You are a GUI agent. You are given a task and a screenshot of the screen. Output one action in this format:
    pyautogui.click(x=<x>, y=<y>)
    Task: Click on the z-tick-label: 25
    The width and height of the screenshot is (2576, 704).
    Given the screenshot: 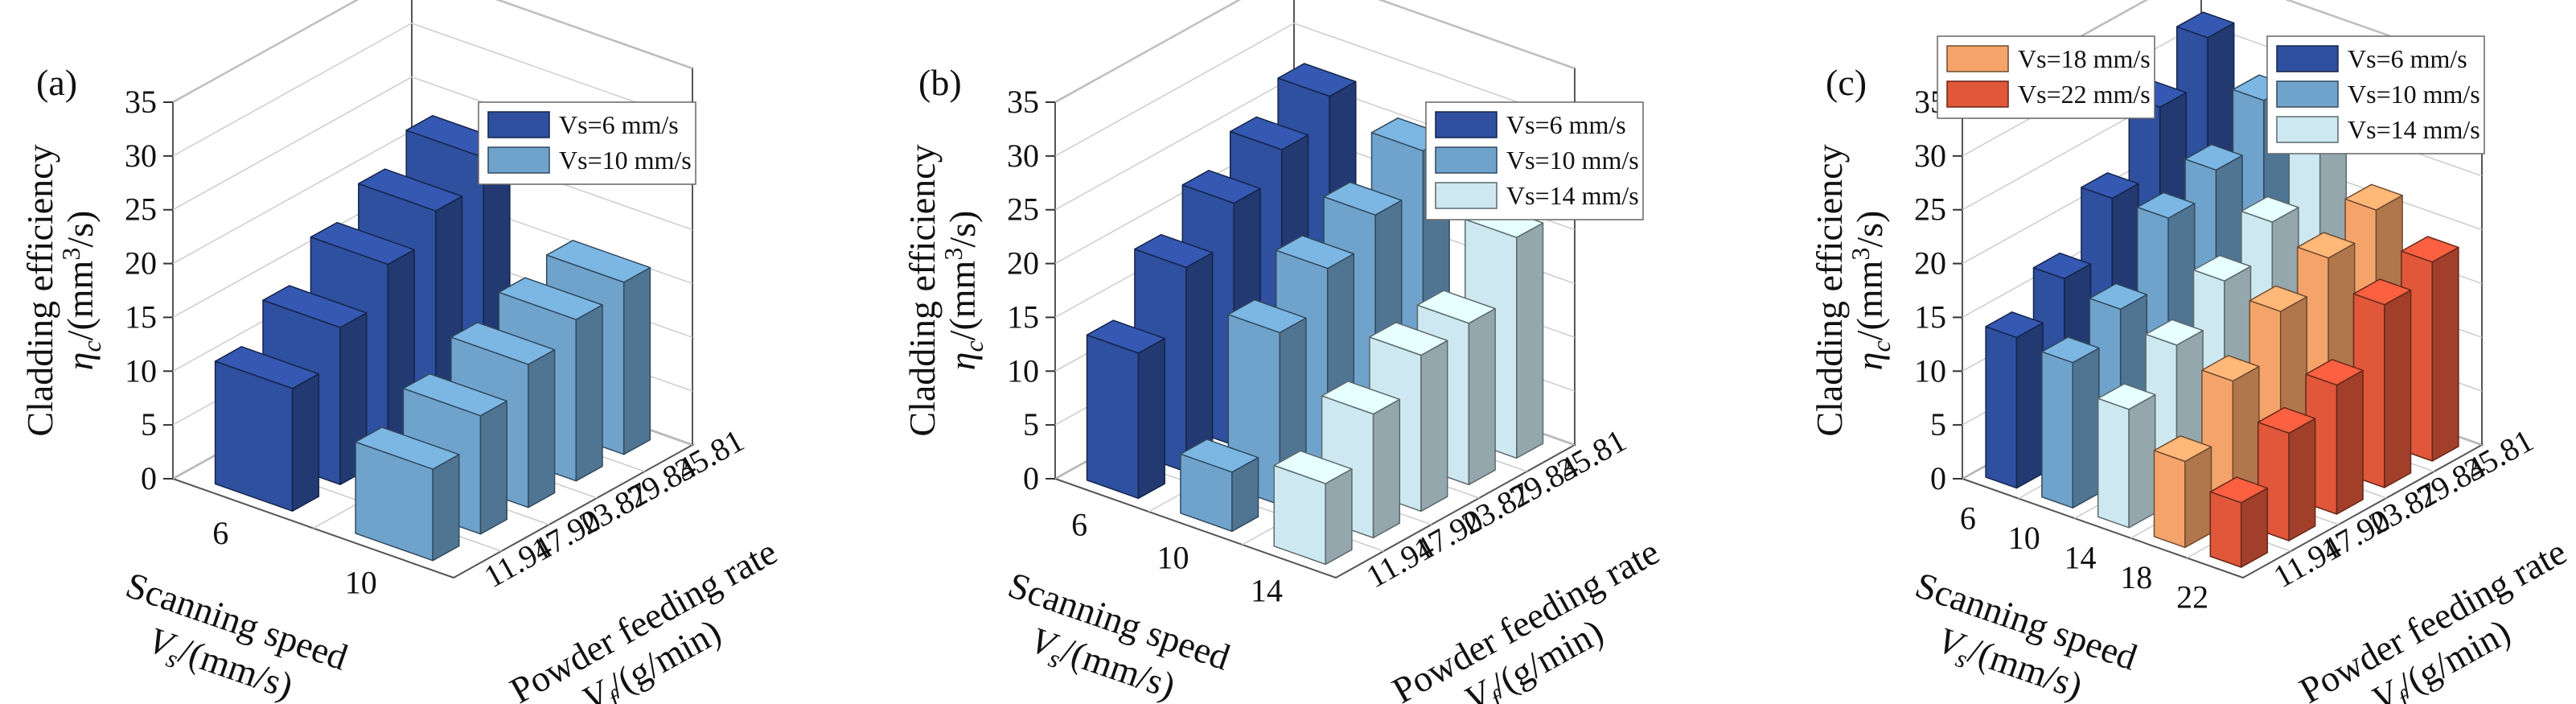 What is the action you would take?
    pyautogui.click(x=1930, y=210)
    